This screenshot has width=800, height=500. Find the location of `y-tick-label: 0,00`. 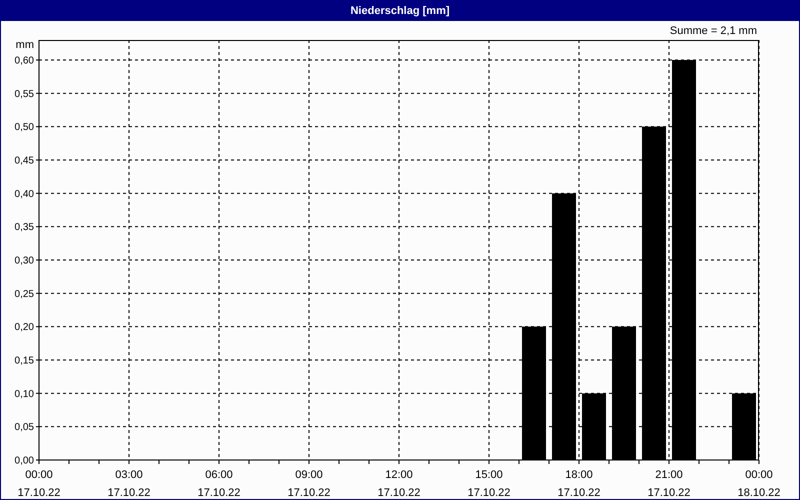

y-tick-label: 0,00 is located at coordinates (24, 461).